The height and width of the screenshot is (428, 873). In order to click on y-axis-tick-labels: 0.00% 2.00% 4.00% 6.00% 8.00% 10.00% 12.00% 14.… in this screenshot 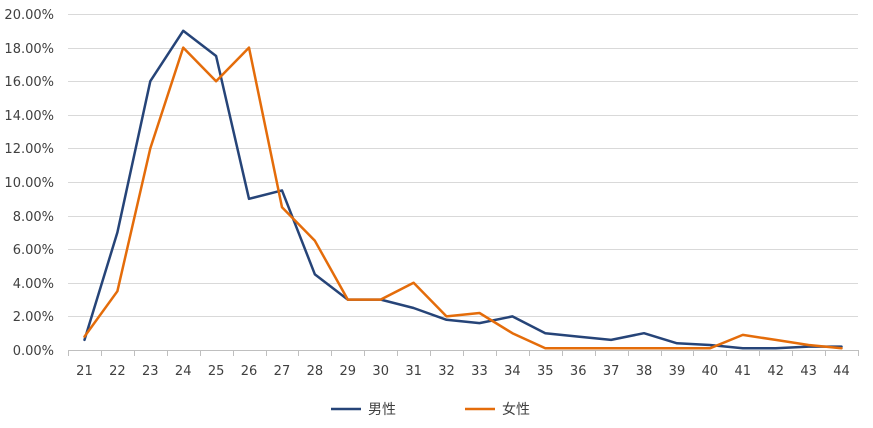, I will do `click(29, 183)`.